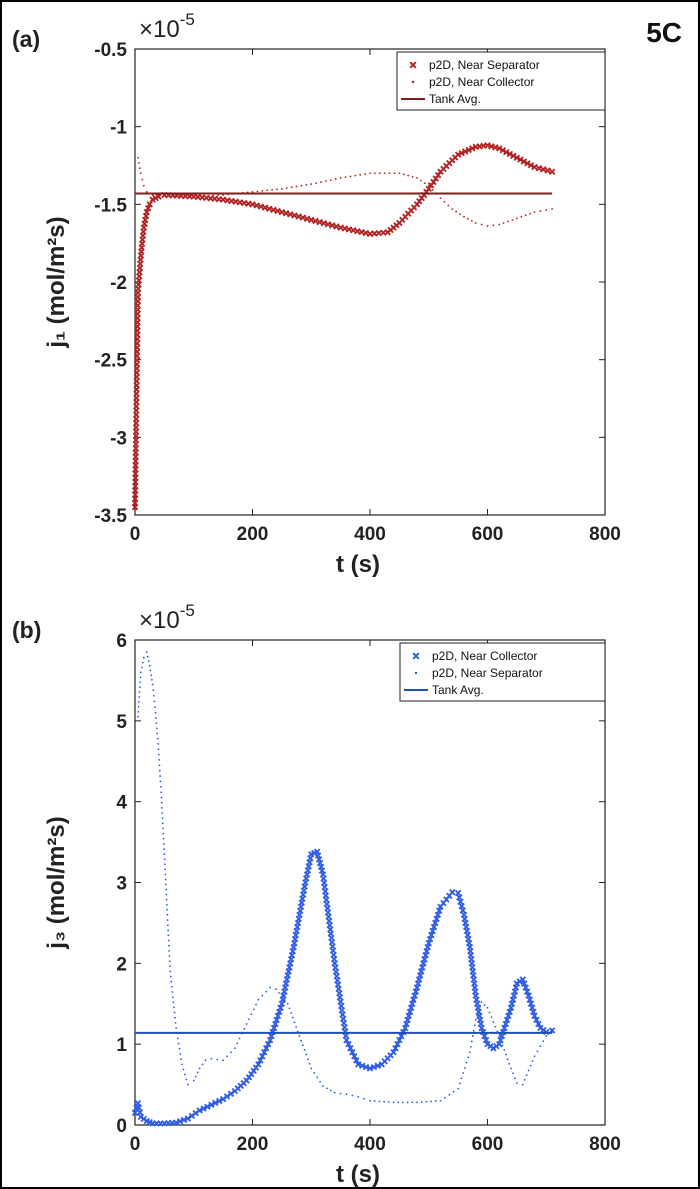 Image resolution: width=700 pixels, height=1189 pixels. What do you see at coordinates (110, 361) in the screenshot?
I see `y-tick-label: -2.5` at bounding box center [110, 361].